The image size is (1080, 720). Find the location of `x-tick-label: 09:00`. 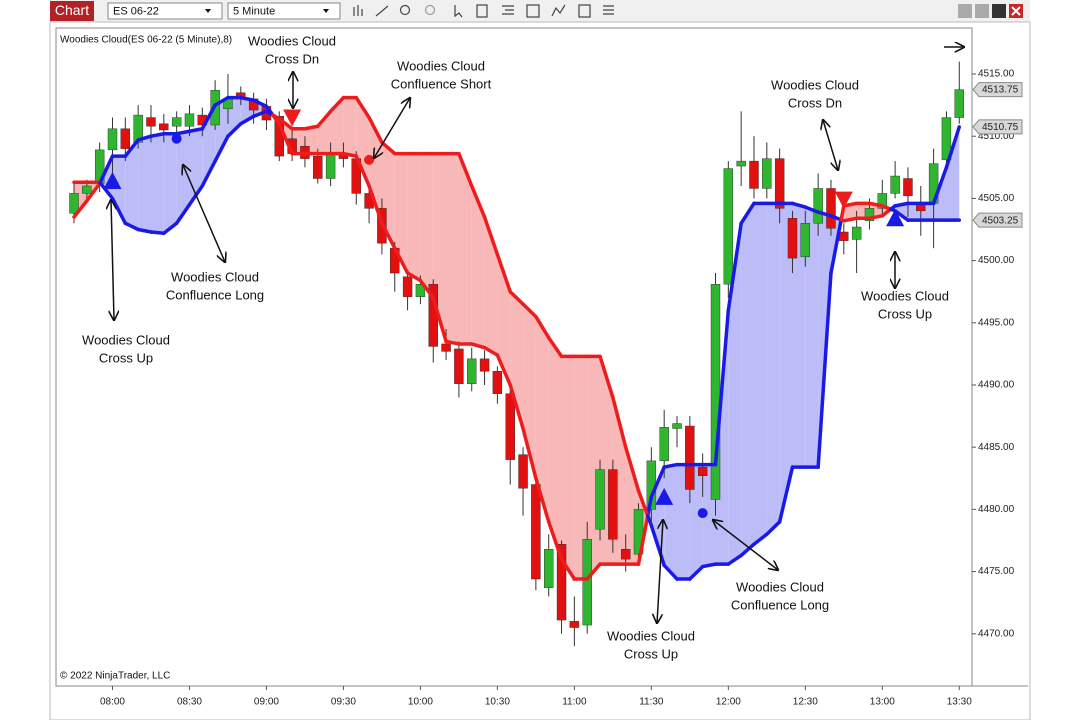

x-tick-label: 09:00 is located at coordinates (266, 702).